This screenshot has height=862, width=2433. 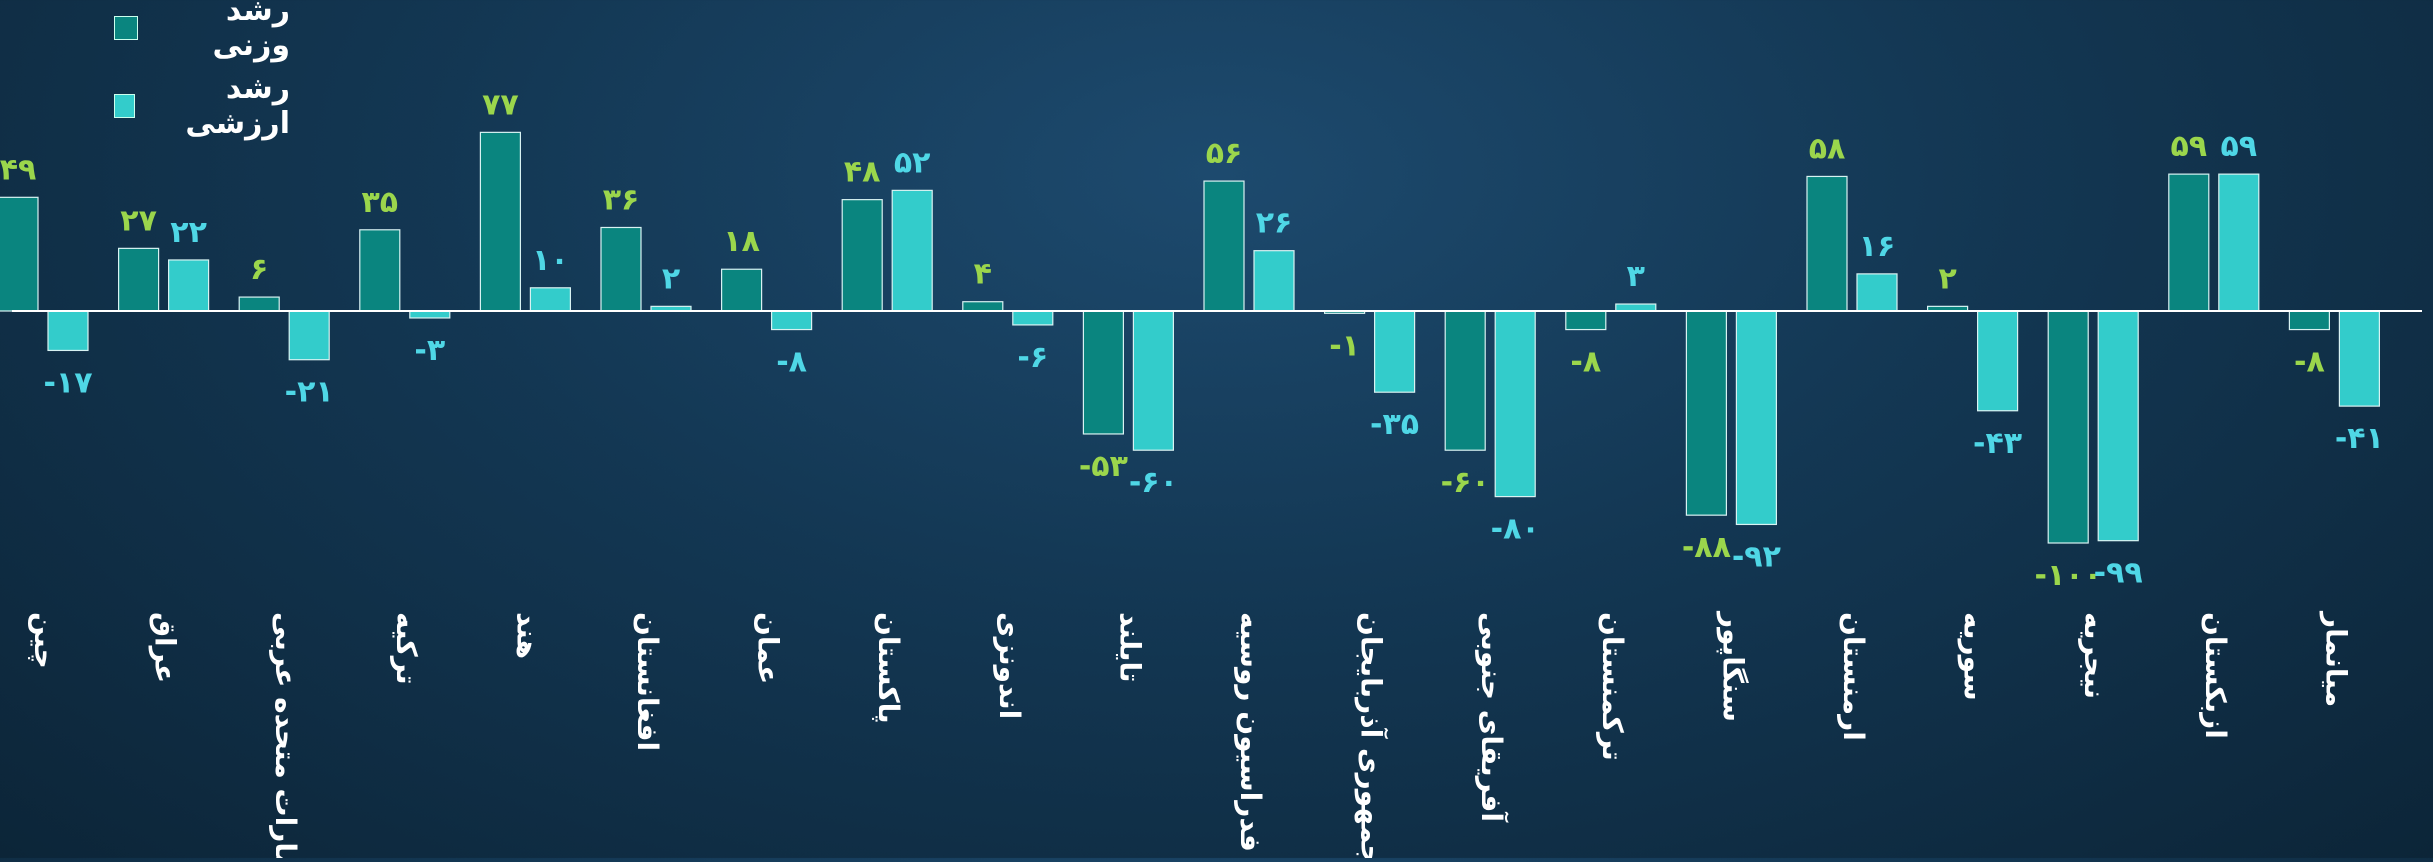 I want to click on label-weight-5: ۳۶, so click(x=621, y=199).